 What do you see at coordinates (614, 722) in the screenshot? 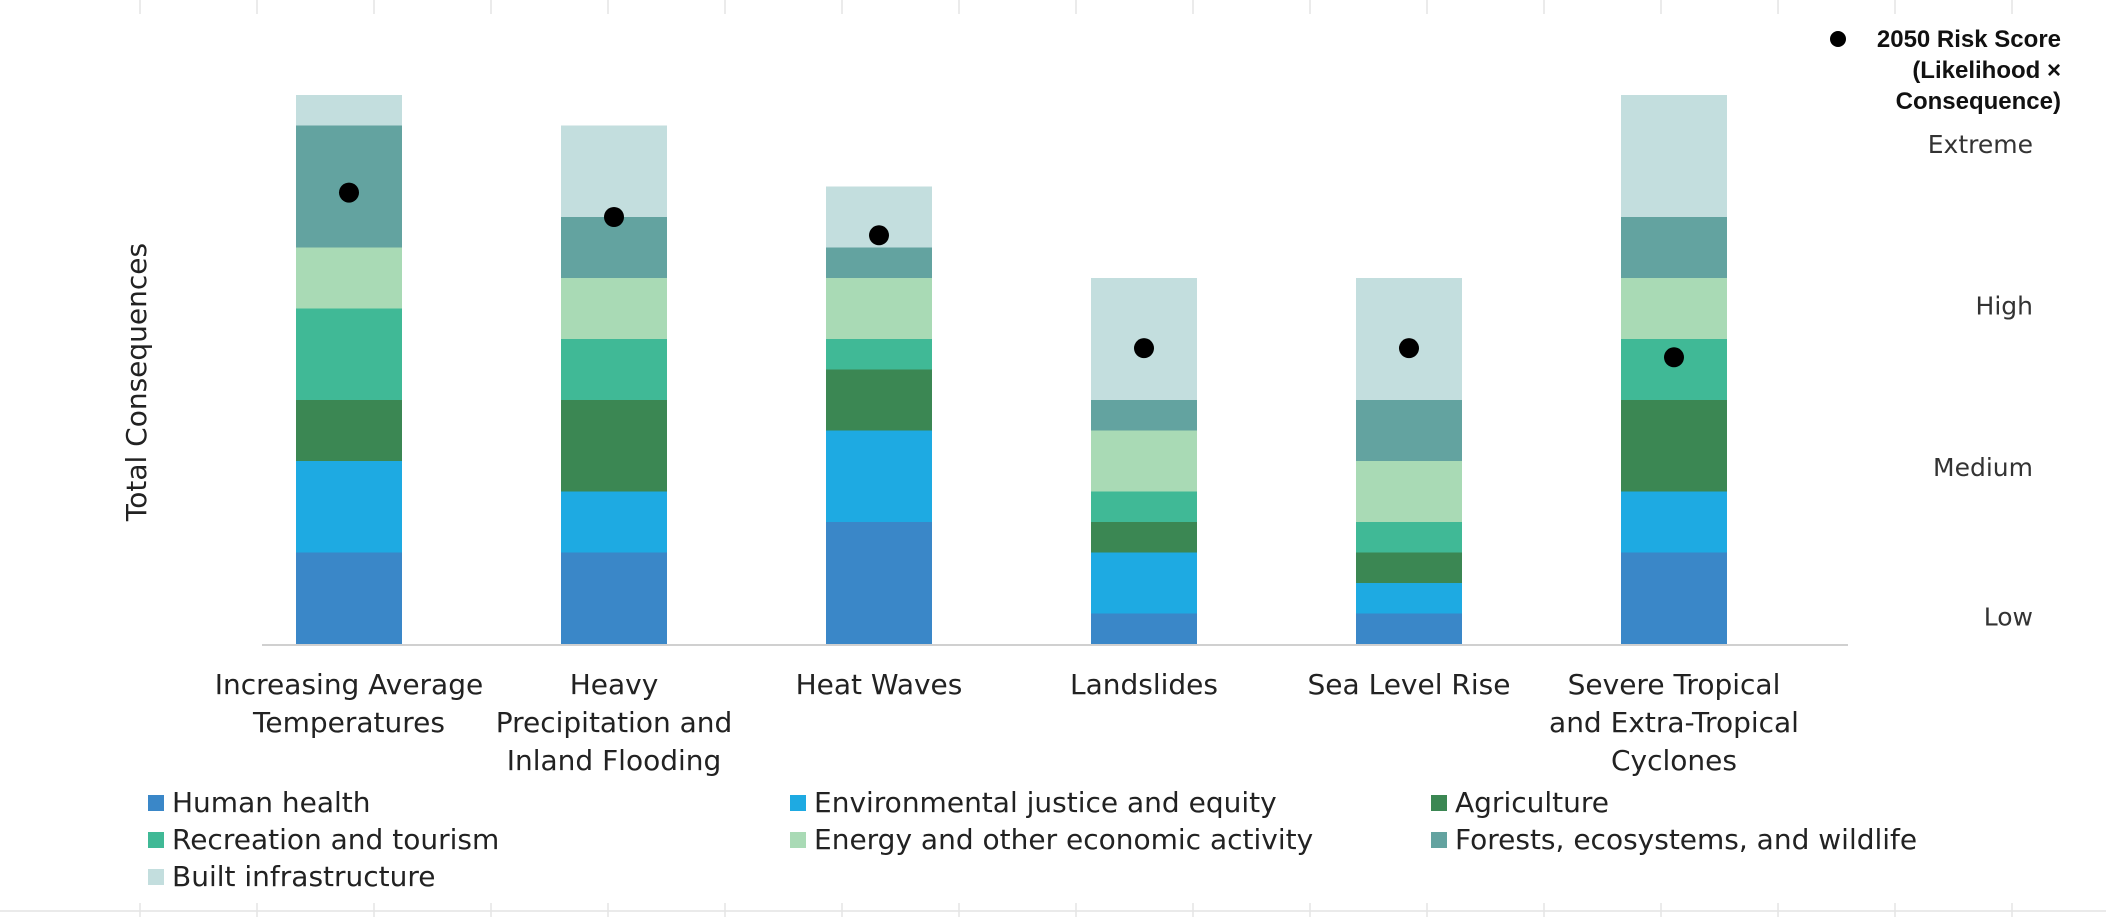
I see `category-label: Heavy Precipitation and Inland Flooding` at bounding box center [614, 722].